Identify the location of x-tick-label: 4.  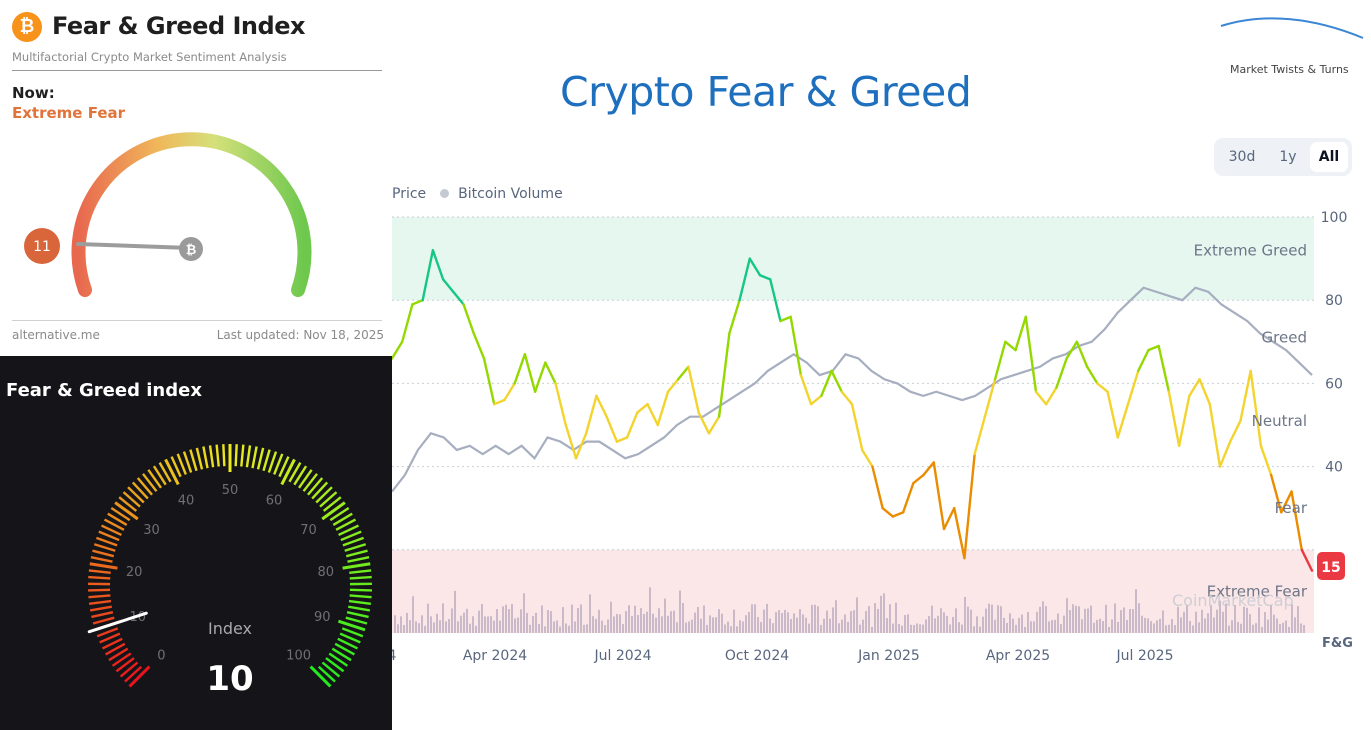
(394, 656).